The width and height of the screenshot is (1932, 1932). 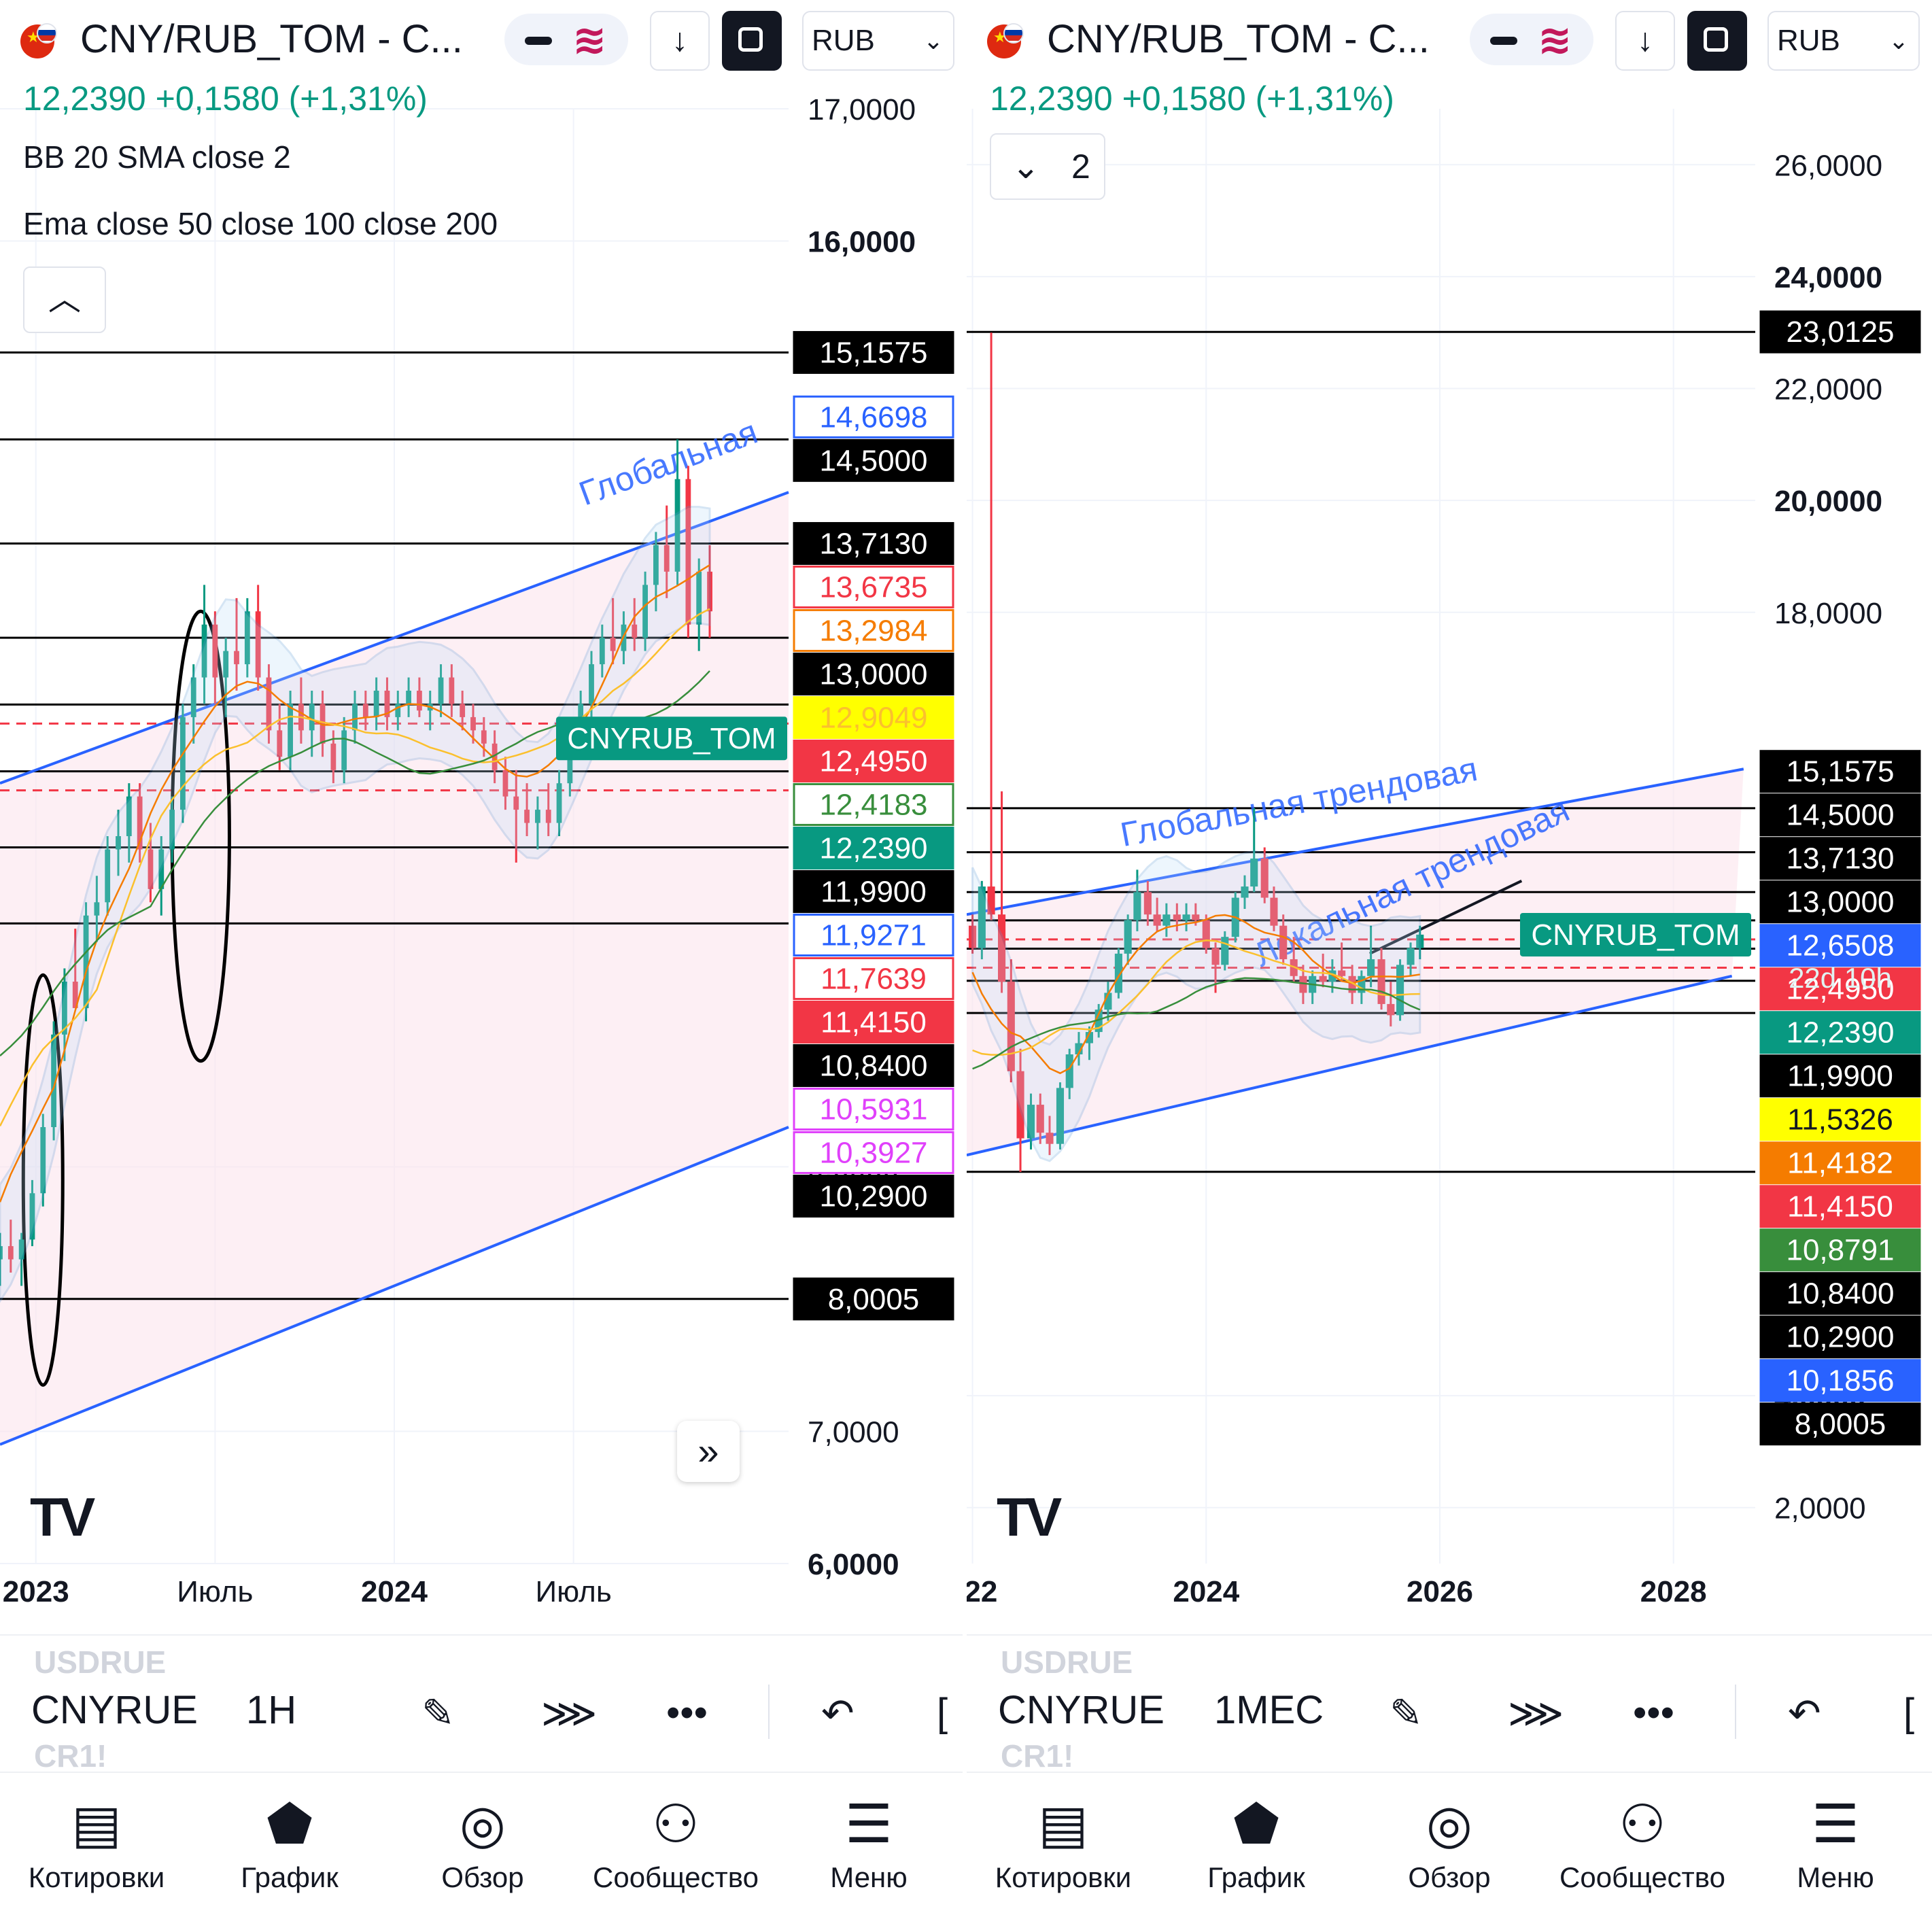 What do you see at coordinates (157, 157) in the screenshot?
I see `indicator-bollinger: BB 20 SMA close 2` at bounding box center [157, 157].